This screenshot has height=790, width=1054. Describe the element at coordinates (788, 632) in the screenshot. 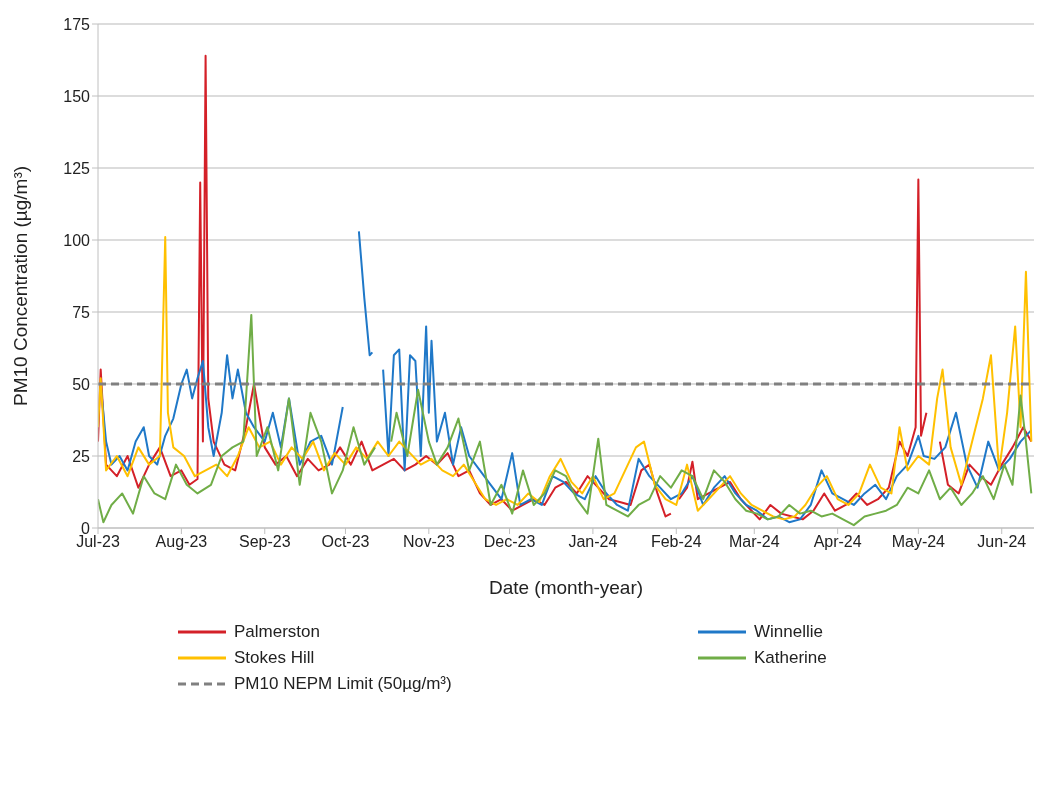

I see `legend-label: Winnellie` at that location.